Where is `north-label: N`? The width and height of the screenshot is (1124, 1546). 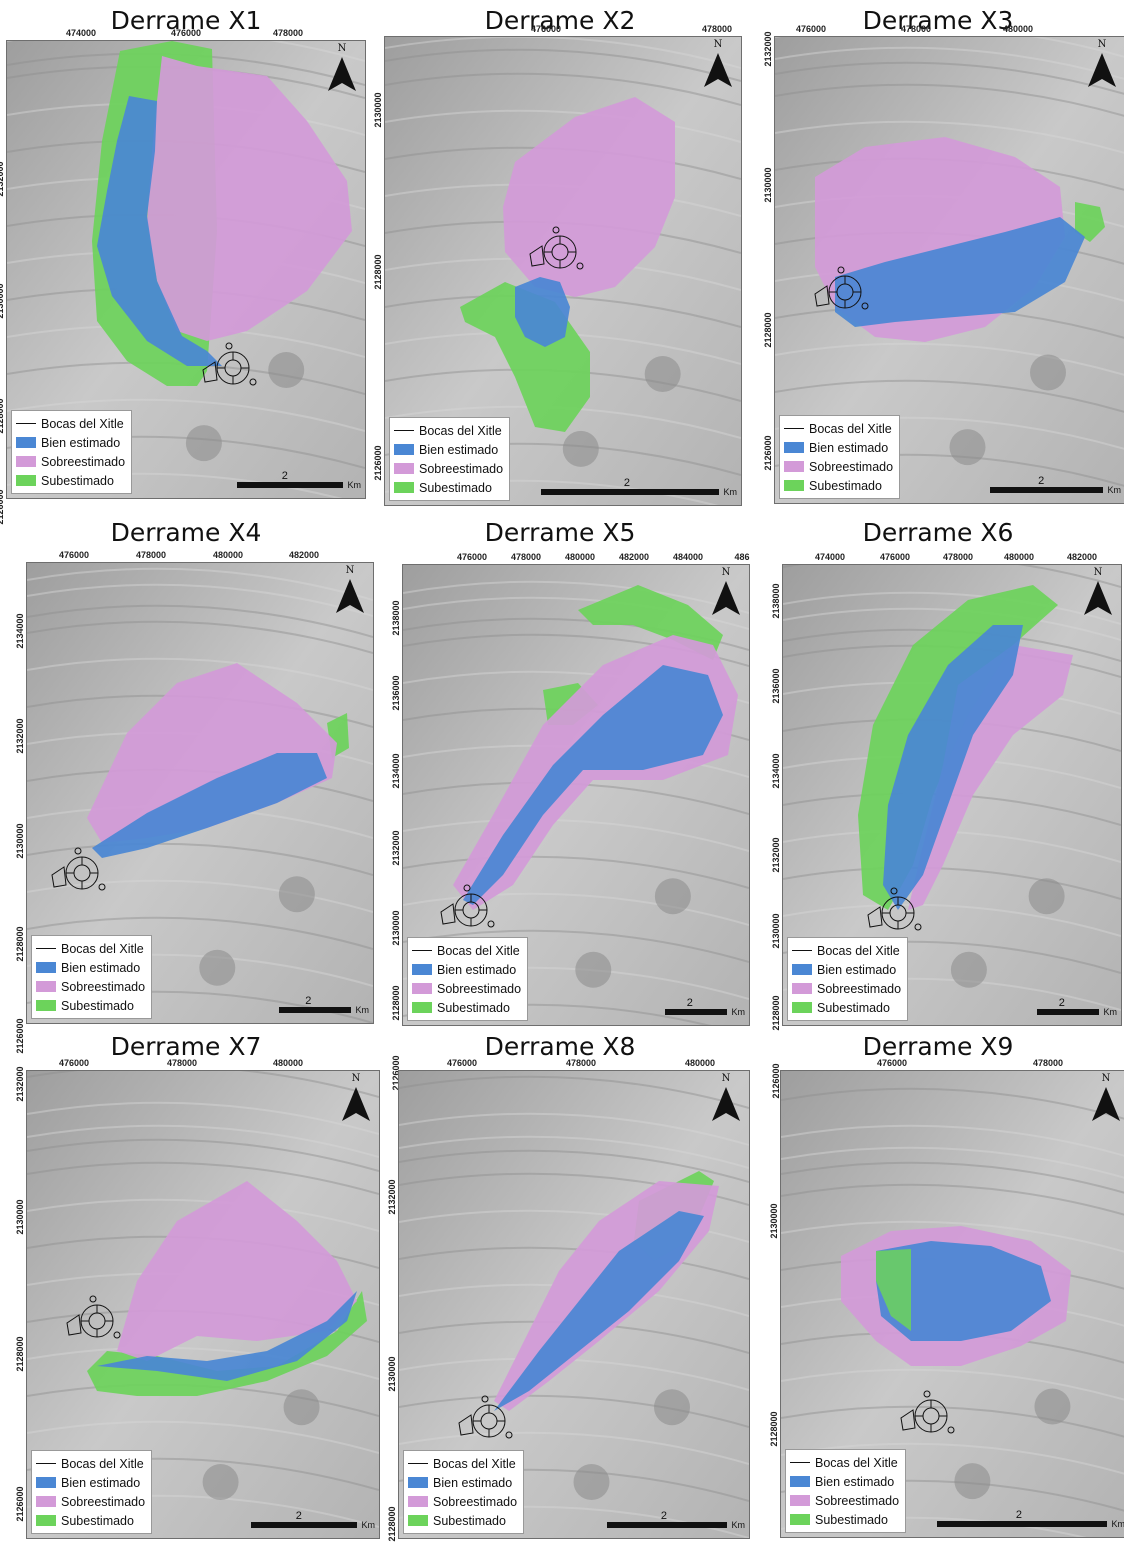 north-label: N is located at coordinates (356, 1078).